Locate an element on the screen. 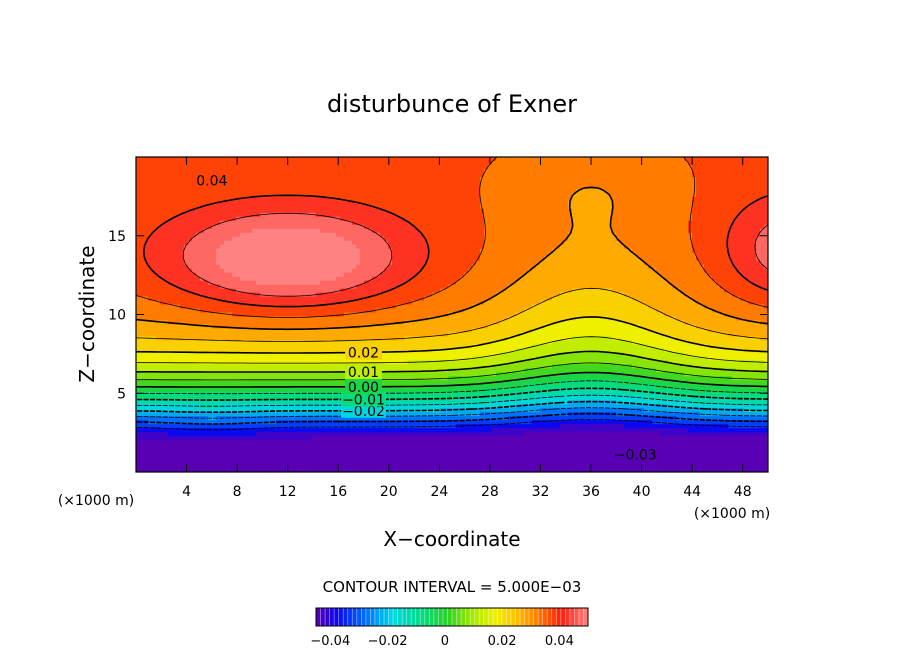  contour-label: 0.04 is located at coordinates (211, 182).